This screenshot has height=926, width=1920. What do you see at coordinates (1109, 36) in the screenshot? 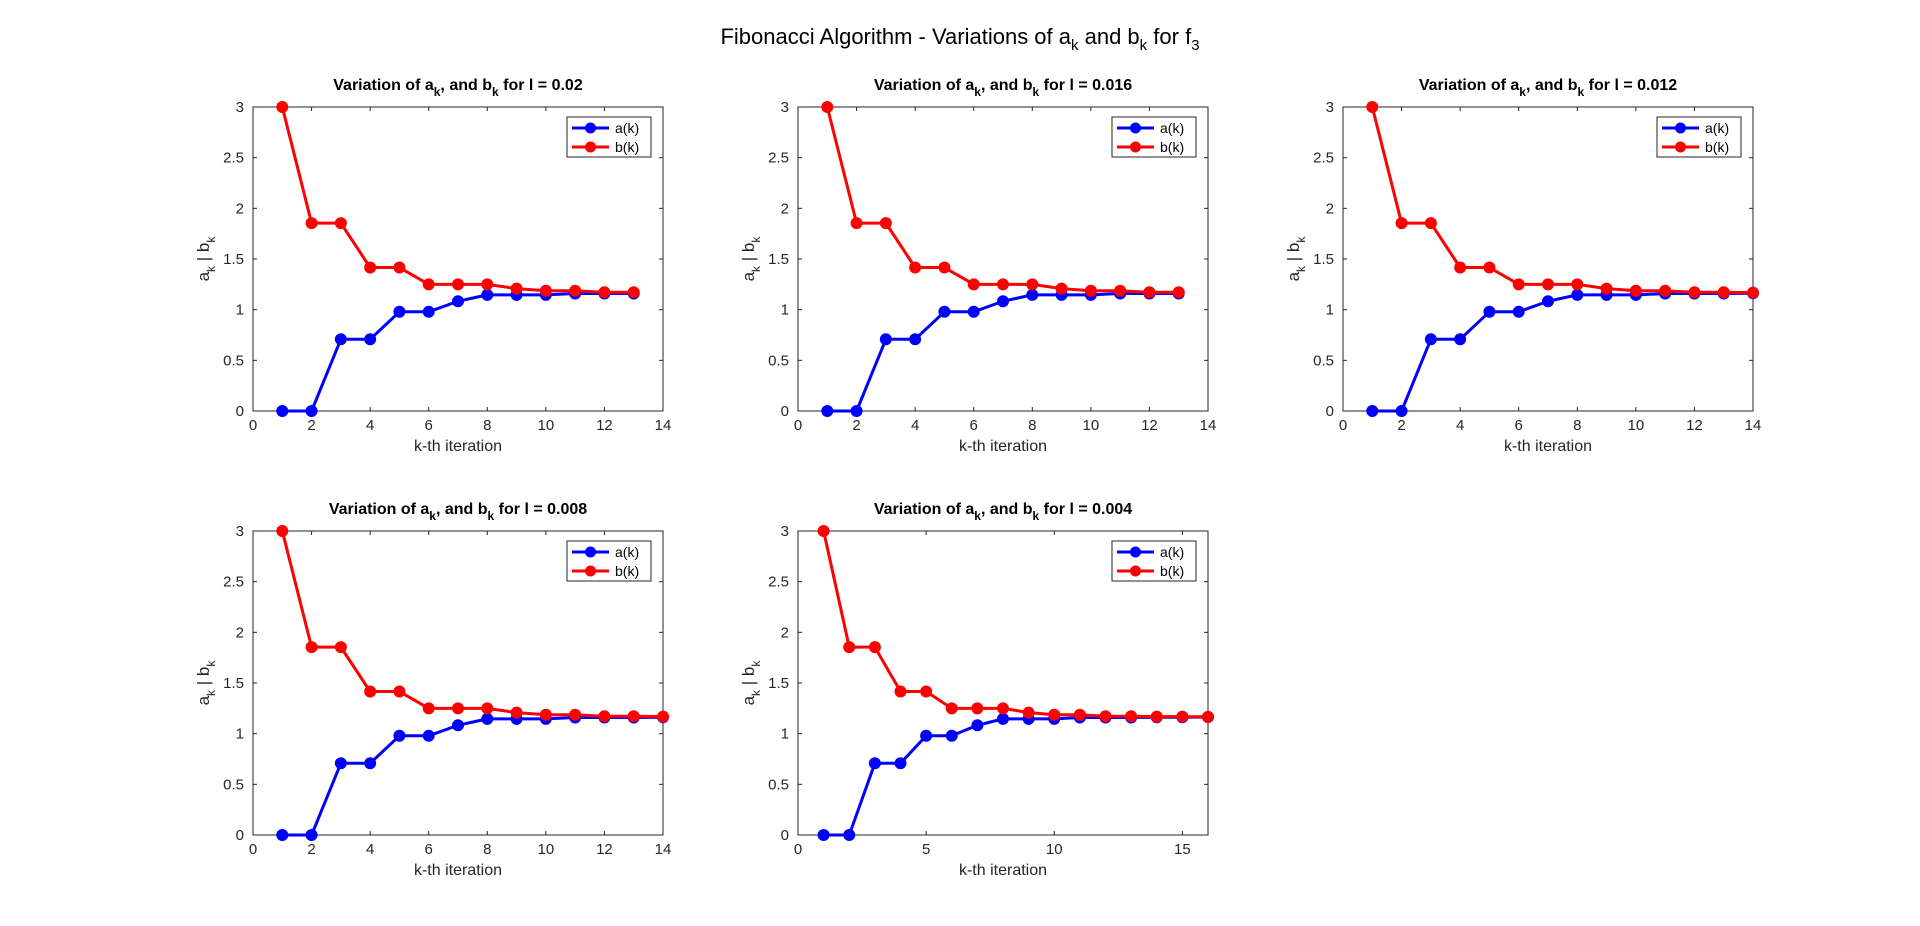
I see `figure-title-mid: and b` at bounding box center [1109, 36].